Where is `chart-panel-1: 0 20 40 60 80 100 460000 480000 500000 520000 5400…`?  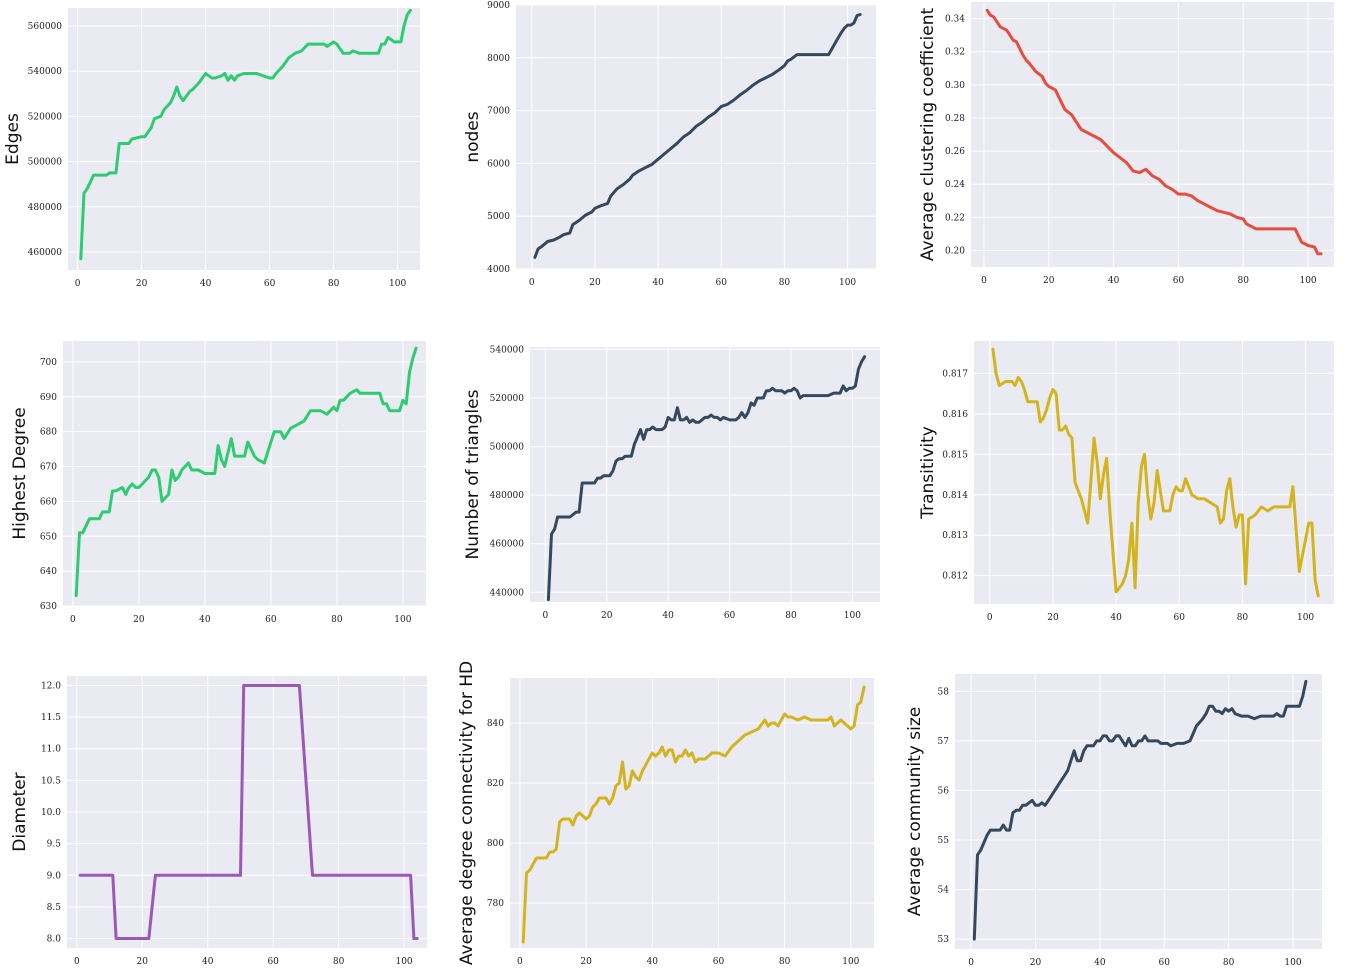
chart-panel-1: 0 20 40 60 80 100 460000 480000 500000 520000 5400… is located at coordinates (211, 148).